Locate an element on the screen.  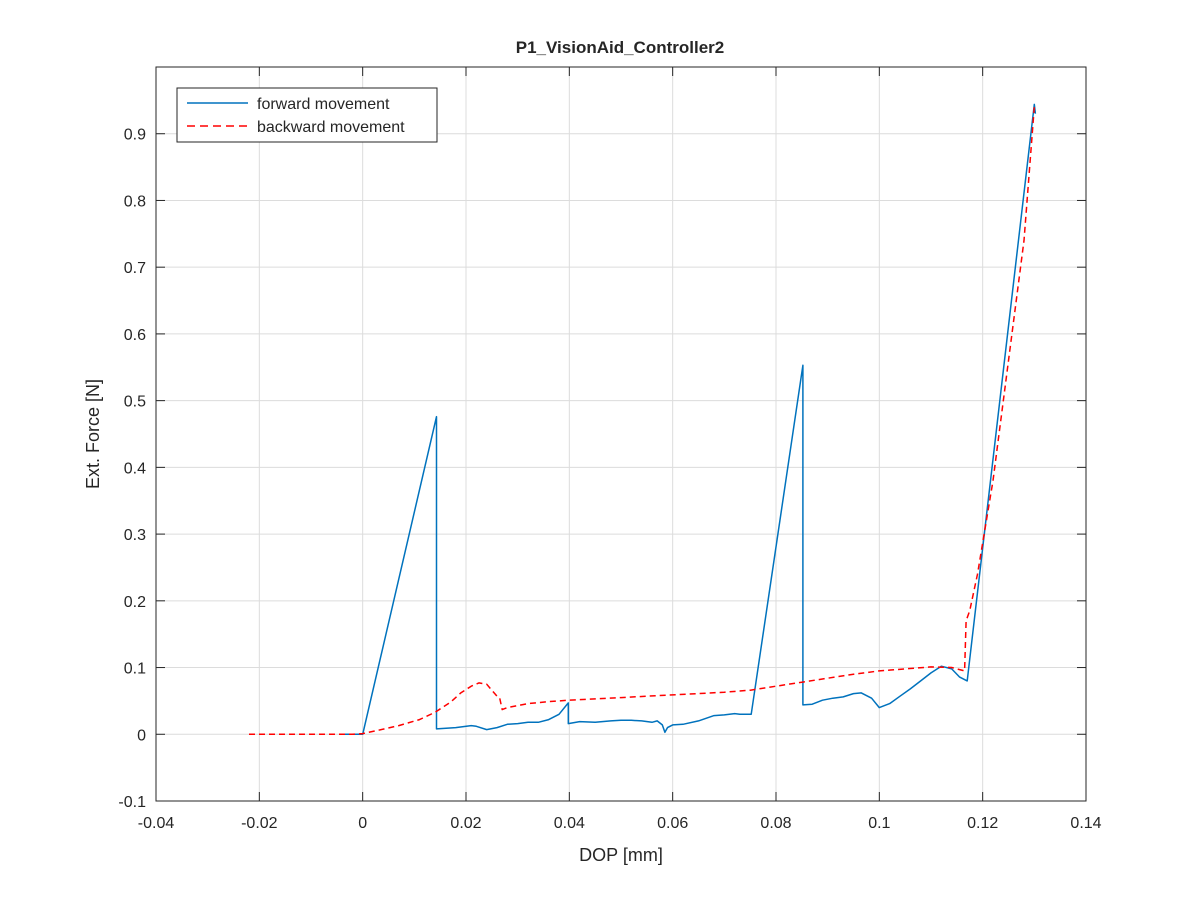
y-tick-labels: -0.1 0 0.1 0.2 0.3 0.4 0.5 0.6 0.7 0.8 0.9 is located at coordinates (132, 469).